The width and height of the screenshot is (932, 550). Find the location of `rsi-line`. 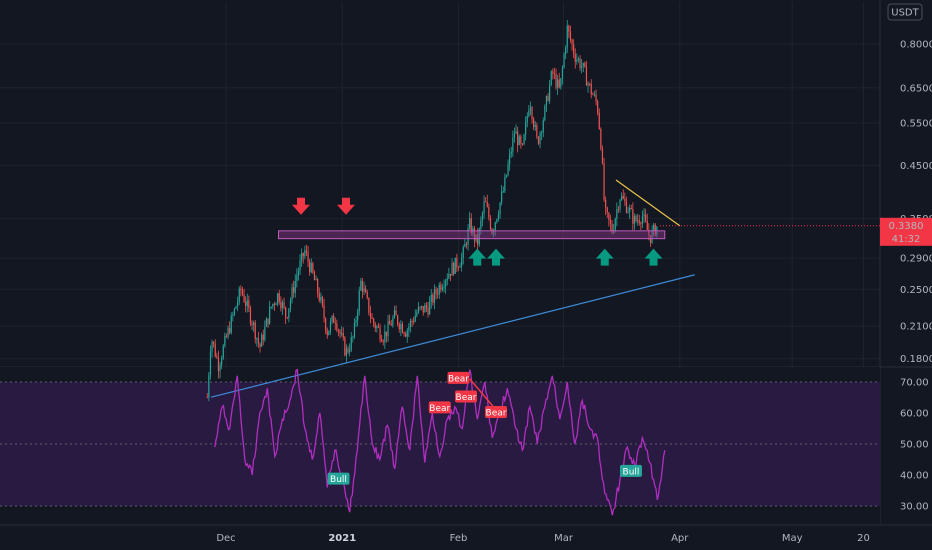

rsi-line is located at coordinates (440, 442).